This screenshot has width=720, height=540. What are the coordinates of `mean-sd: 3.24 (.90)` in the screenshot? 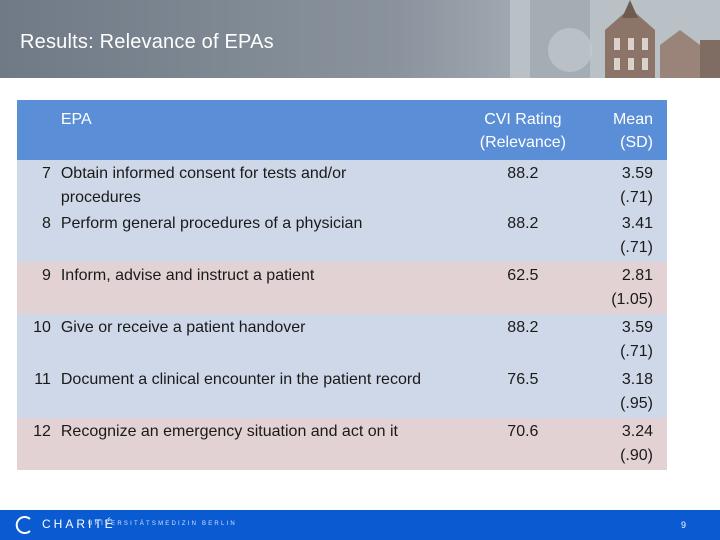 It's located at (636, 443).